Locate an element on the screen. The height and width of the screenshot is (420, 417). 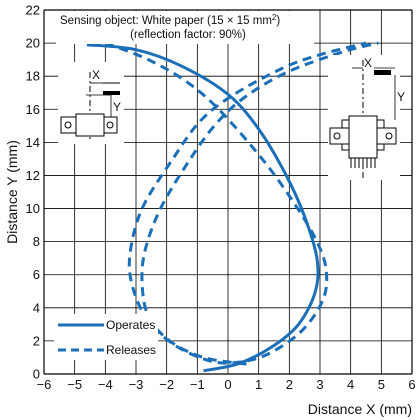
x-tick-label: −6 is located at coordinates (44, 384).